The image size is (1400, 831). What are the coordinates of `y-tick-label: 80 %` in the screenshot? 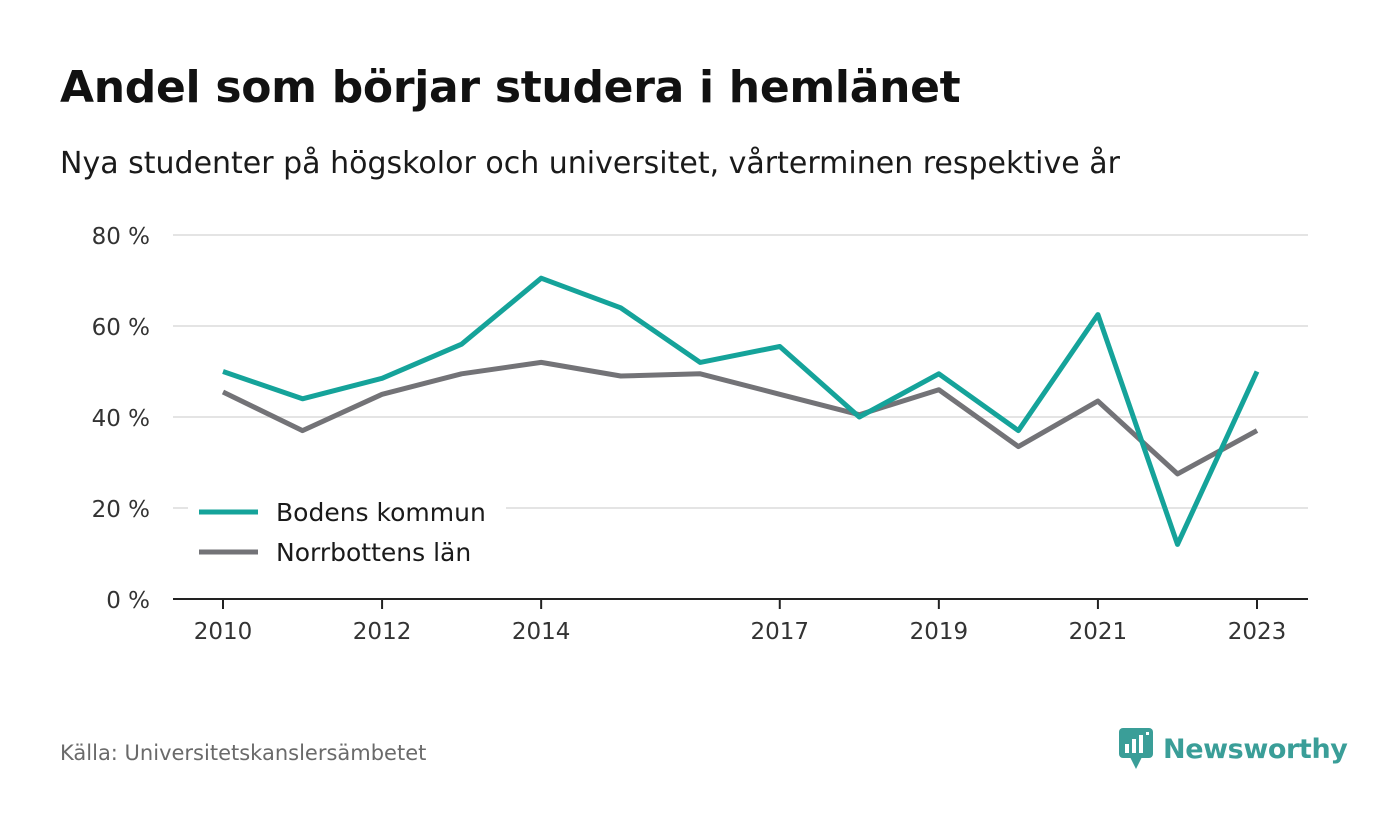 It's located at (121, 237).